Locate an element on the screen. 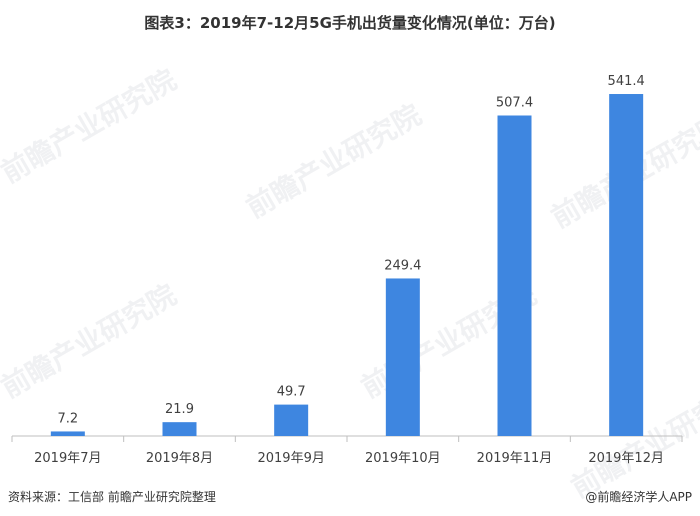  source-note: 资料来源：工信部 前瞻产业研究院整理 is located at coordinates (112, 497).